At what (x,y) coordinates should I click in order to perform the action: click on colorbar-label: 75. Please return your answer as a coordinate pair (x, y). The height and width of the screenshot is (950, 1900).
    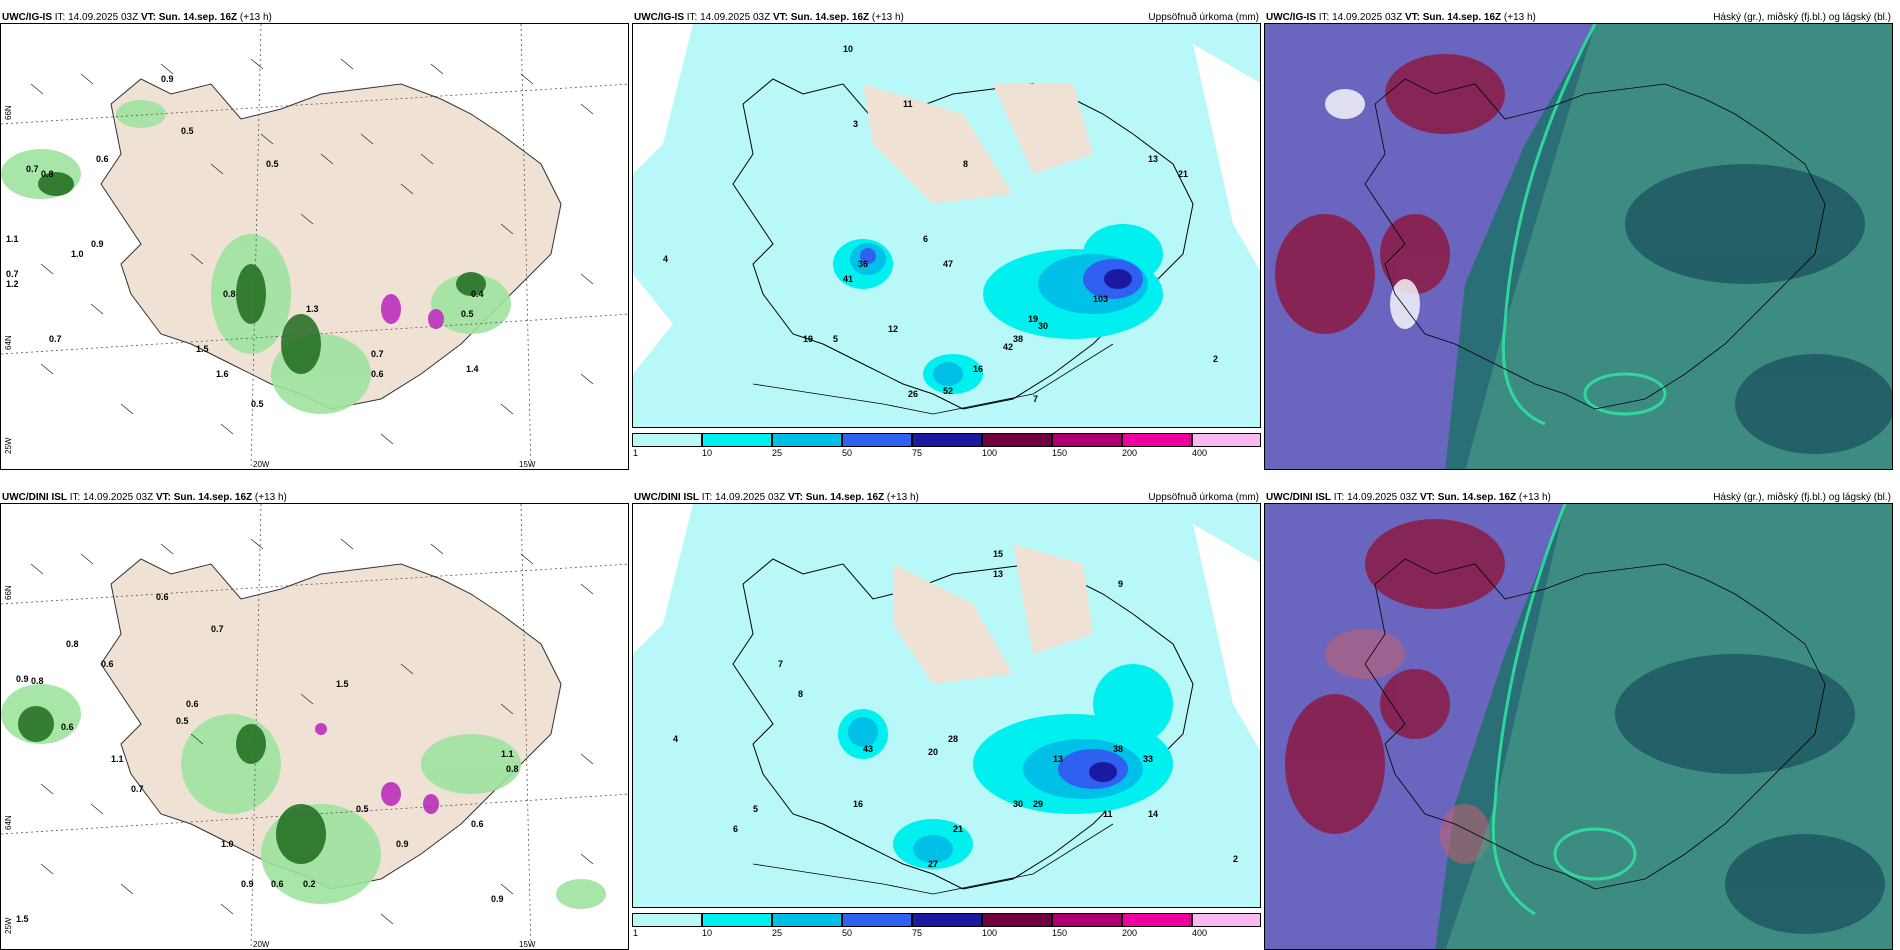
    Looking at the image, I should click on (917, 933).